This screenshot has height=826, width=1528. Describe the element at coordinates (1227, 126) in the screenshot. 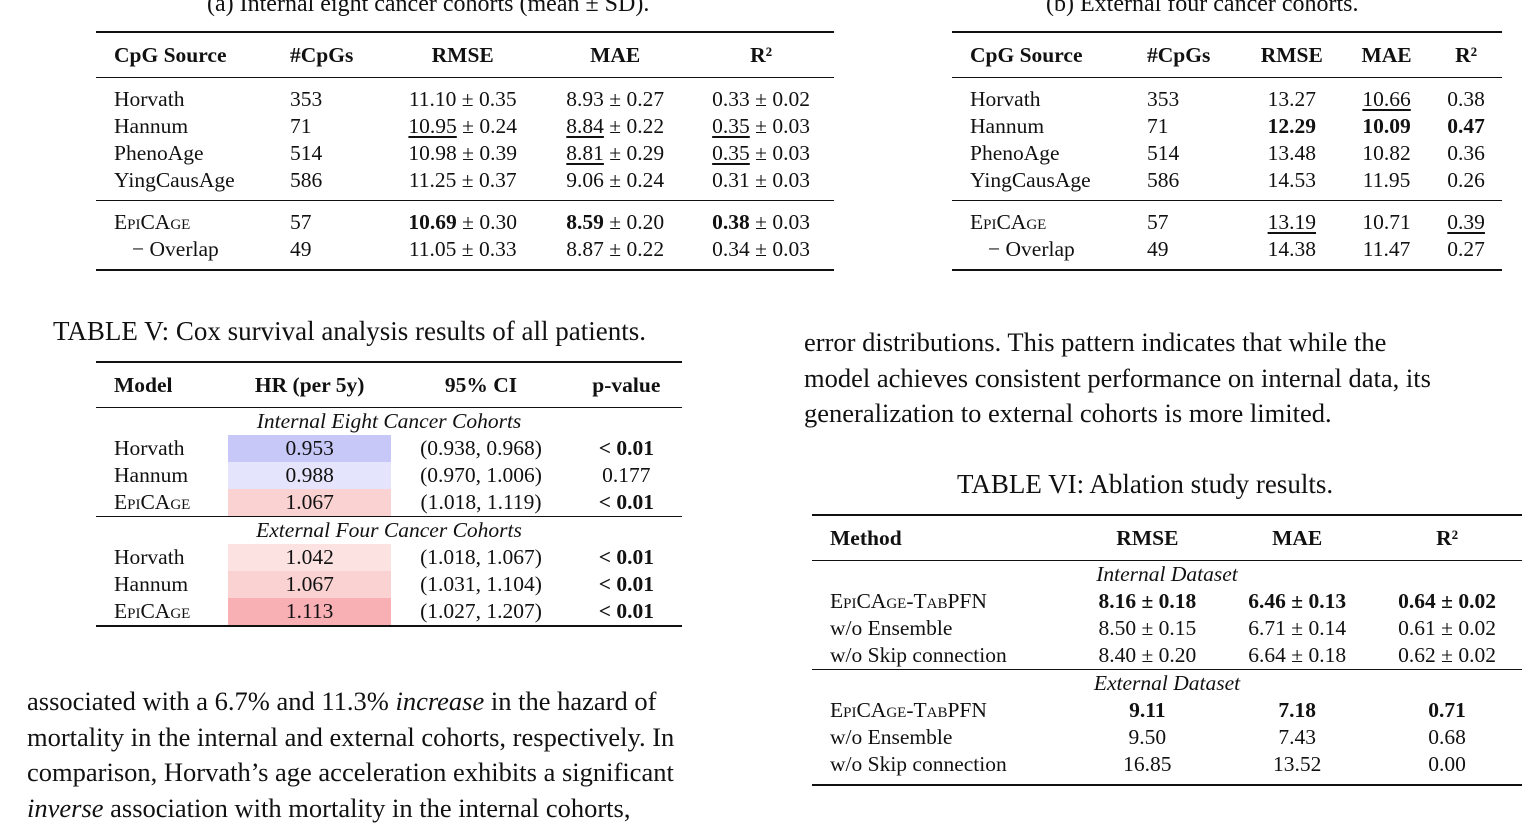

I see `table-row: Hannum 71 12.29 10.09 0.47` at that location.